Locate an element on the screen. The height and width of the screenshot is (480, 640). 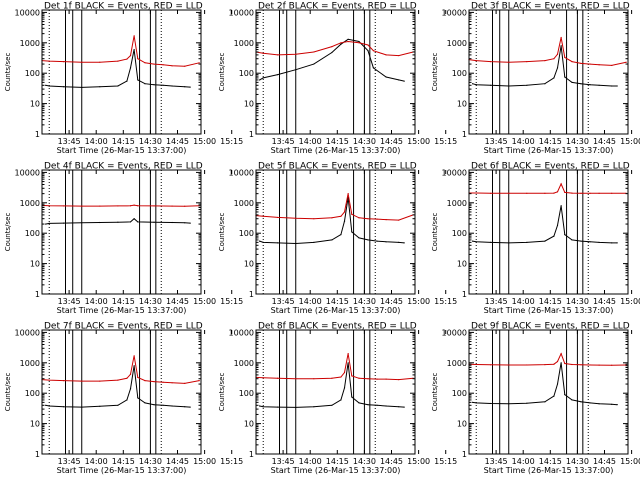
panel-title: Det 3f BLACK = Events, RED = LLD is located at coordinates (550, 7).